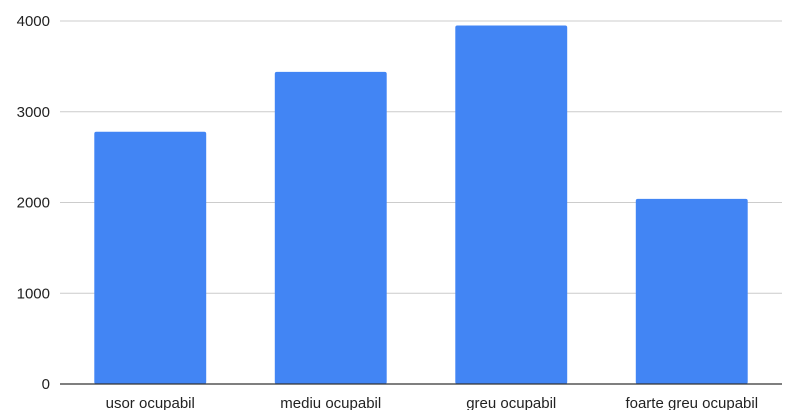 Image resolution: width=795 pixels, height=410 pixels. What do you see at coordinates (46, 384) in the screenshot?
I see `y-tick-label: 0` at bounding box center [46, 384].